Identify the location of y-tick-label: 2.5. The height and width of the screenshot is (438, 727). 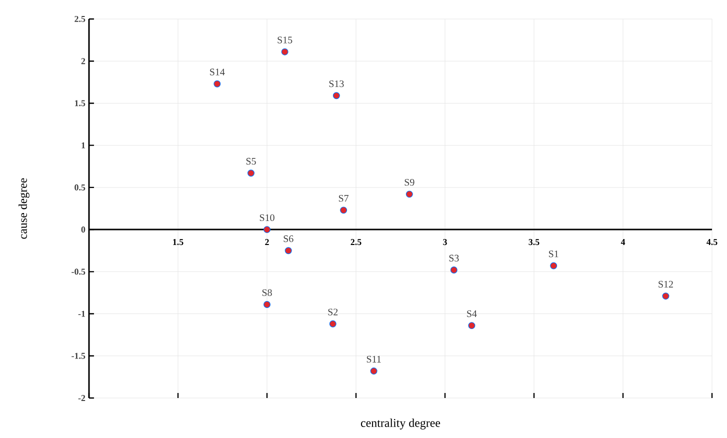
(80, 19).